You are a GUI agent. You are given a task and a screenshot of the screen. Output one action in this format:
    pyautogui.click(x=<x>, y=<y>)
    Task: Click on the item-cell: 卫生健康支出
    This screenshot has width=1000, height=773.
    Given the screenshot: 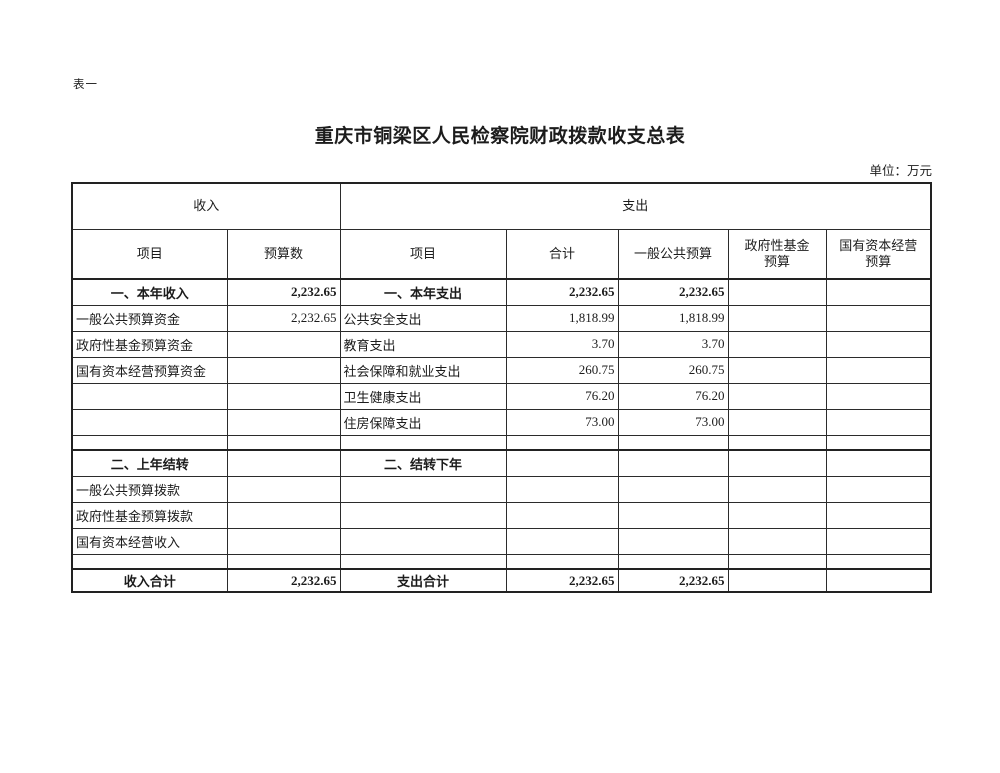 What is the action you would take?
    pyautogui.click(x=423, y=396)
    